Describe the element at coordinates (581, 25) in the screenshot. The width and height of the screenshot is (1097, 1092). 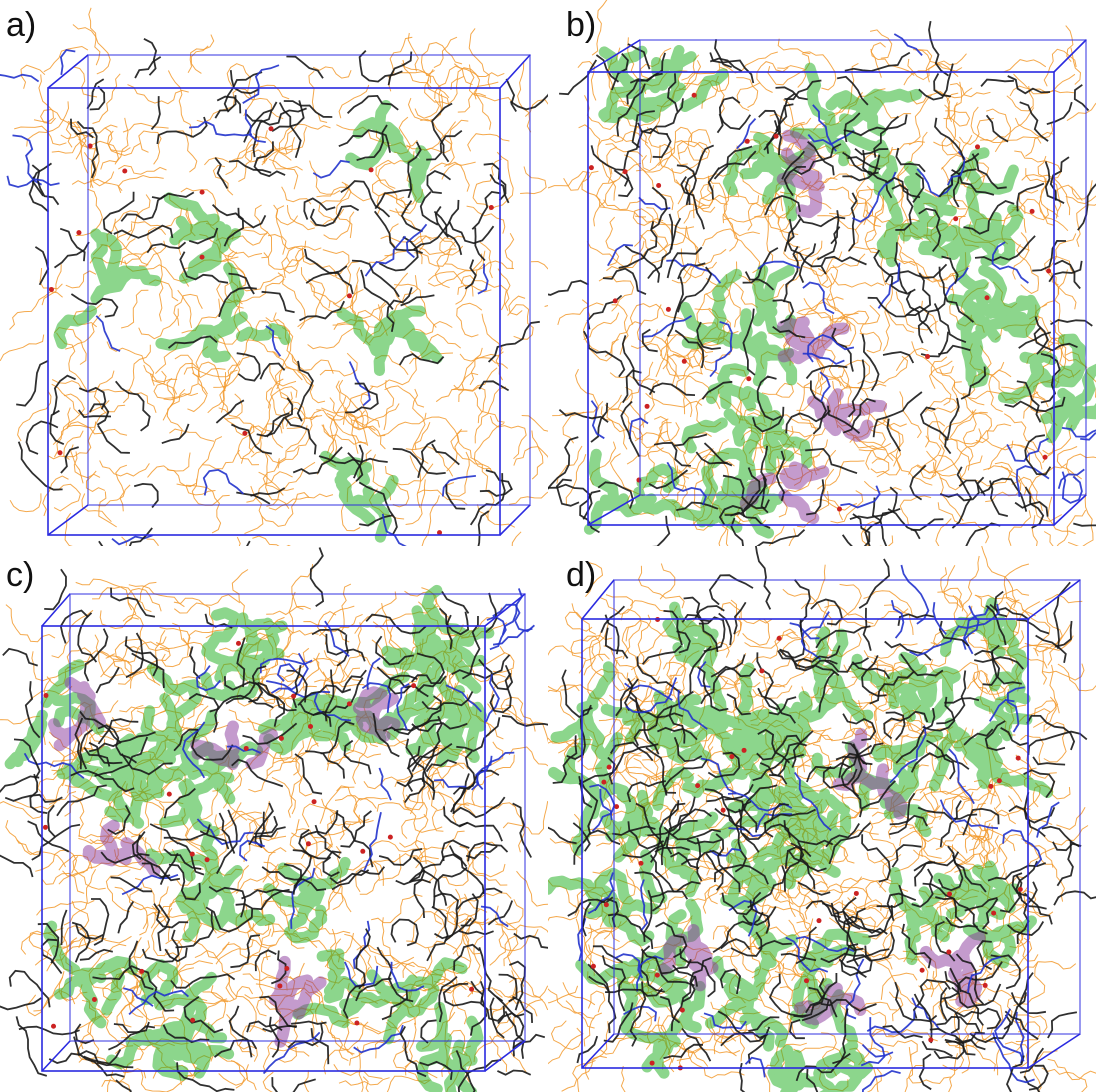
I see `panel-label-b: b)` at that location.